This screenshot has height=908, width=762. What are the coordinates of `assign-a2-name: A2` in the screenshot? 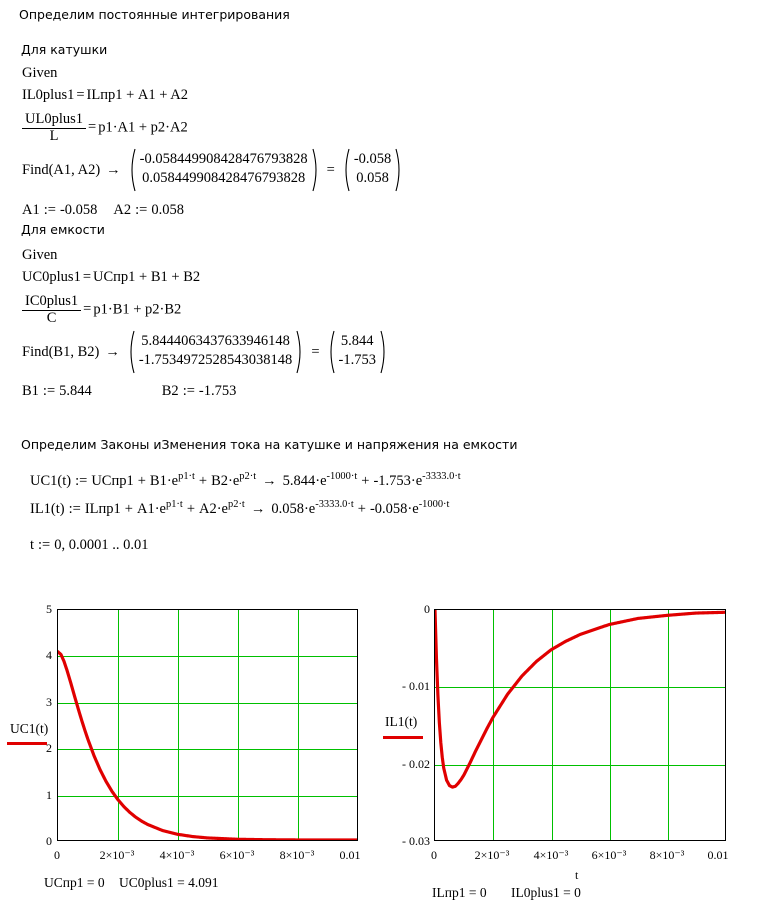 It's located at (122, 210).